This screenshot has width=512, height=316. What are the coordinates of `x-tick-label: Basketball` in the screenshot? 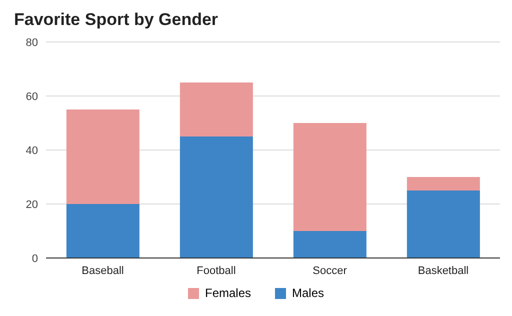 It's located at (443, 270).